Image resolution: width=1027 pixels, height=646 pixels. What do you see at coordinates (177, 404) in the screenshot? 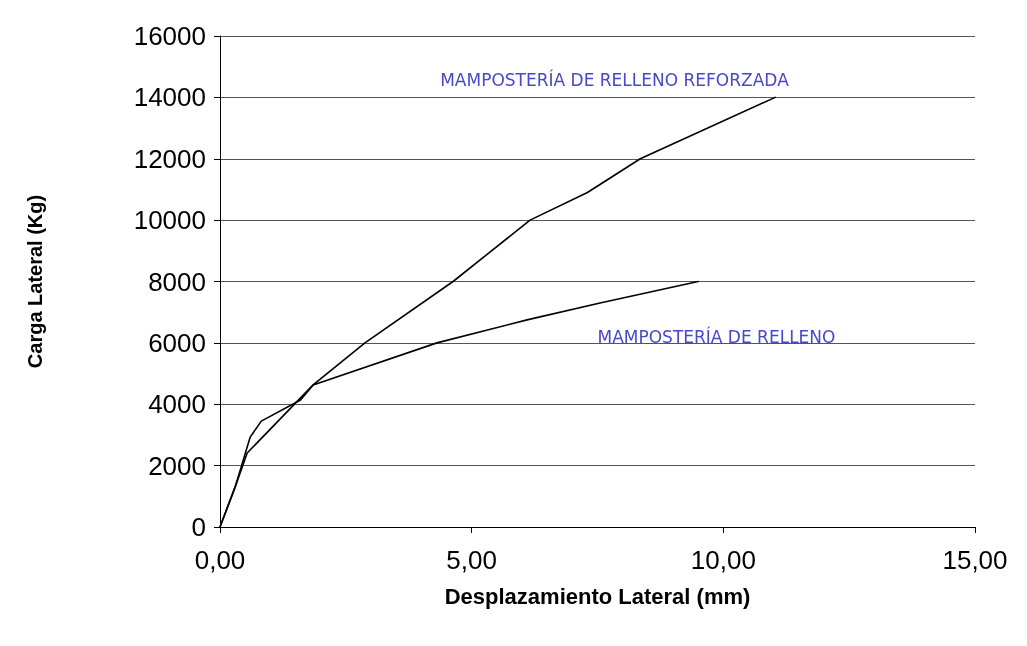
I see `y-tick-label: 4000` at bounding box center [177, 404].